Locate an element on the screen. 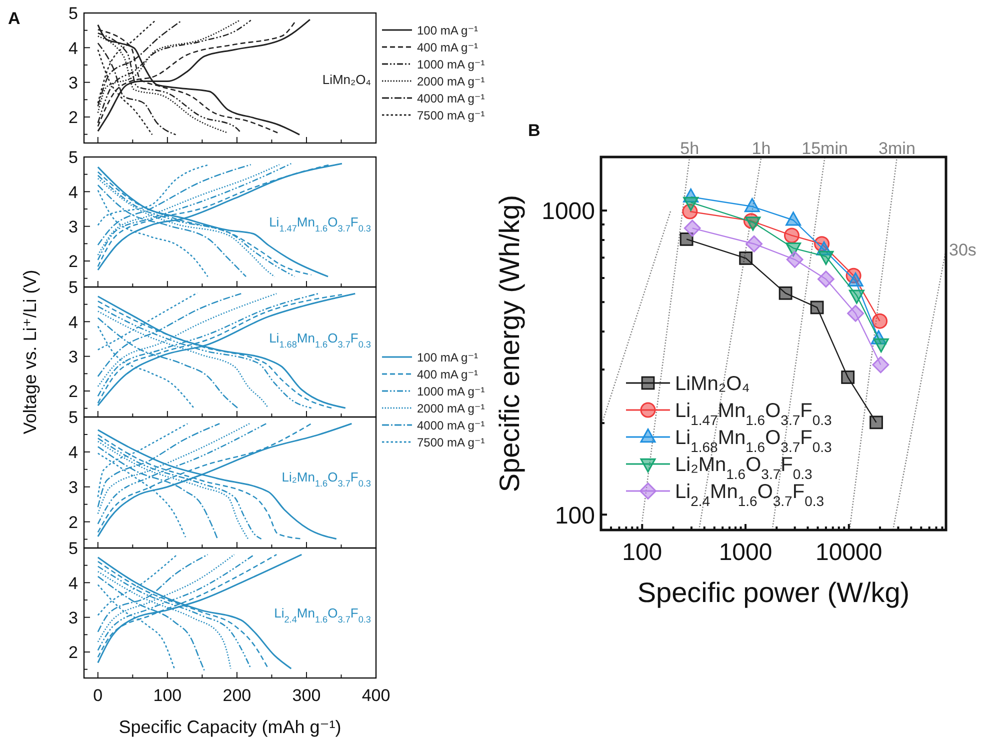  chart-title: B is located at coordinates (534, 130).